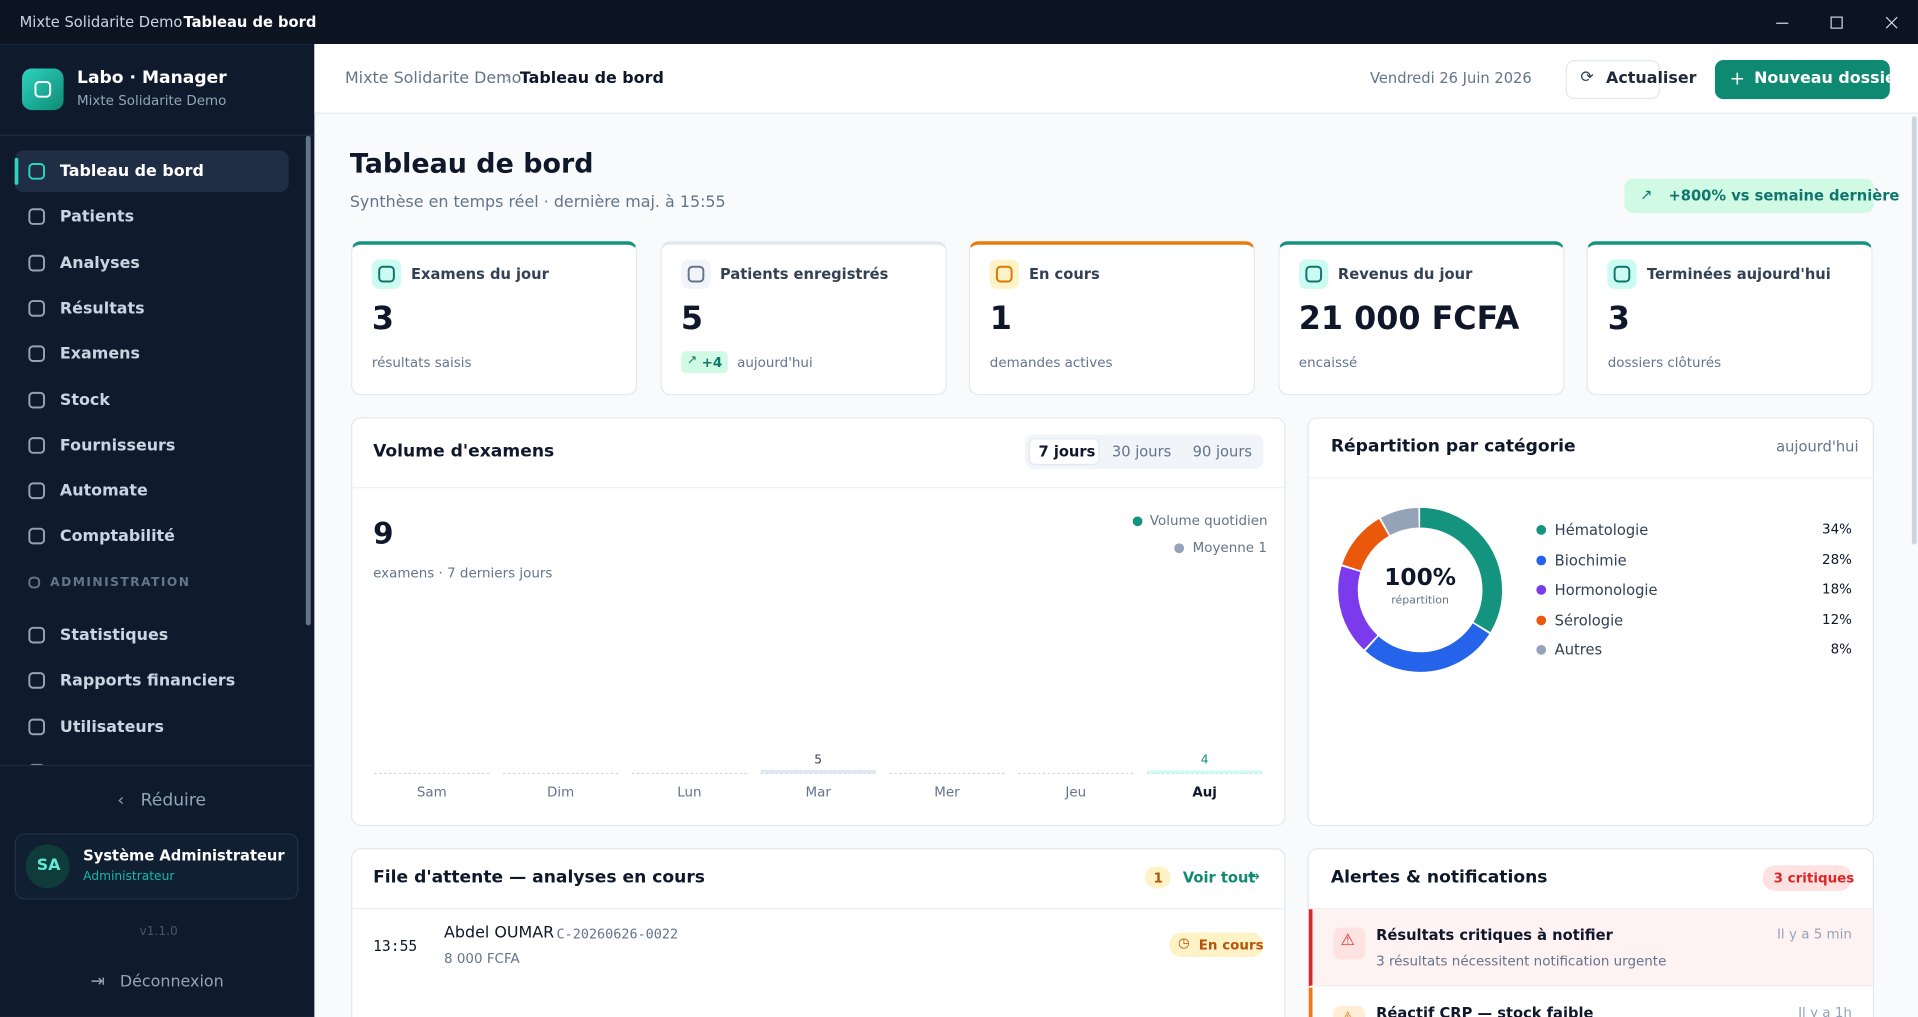 The image size is (1918, 1017). What do you see at coordinates (539, 877) in the screenshot?
I see `queue-title: File d'attente — analyses en cours` at bounding box center [539, 877].